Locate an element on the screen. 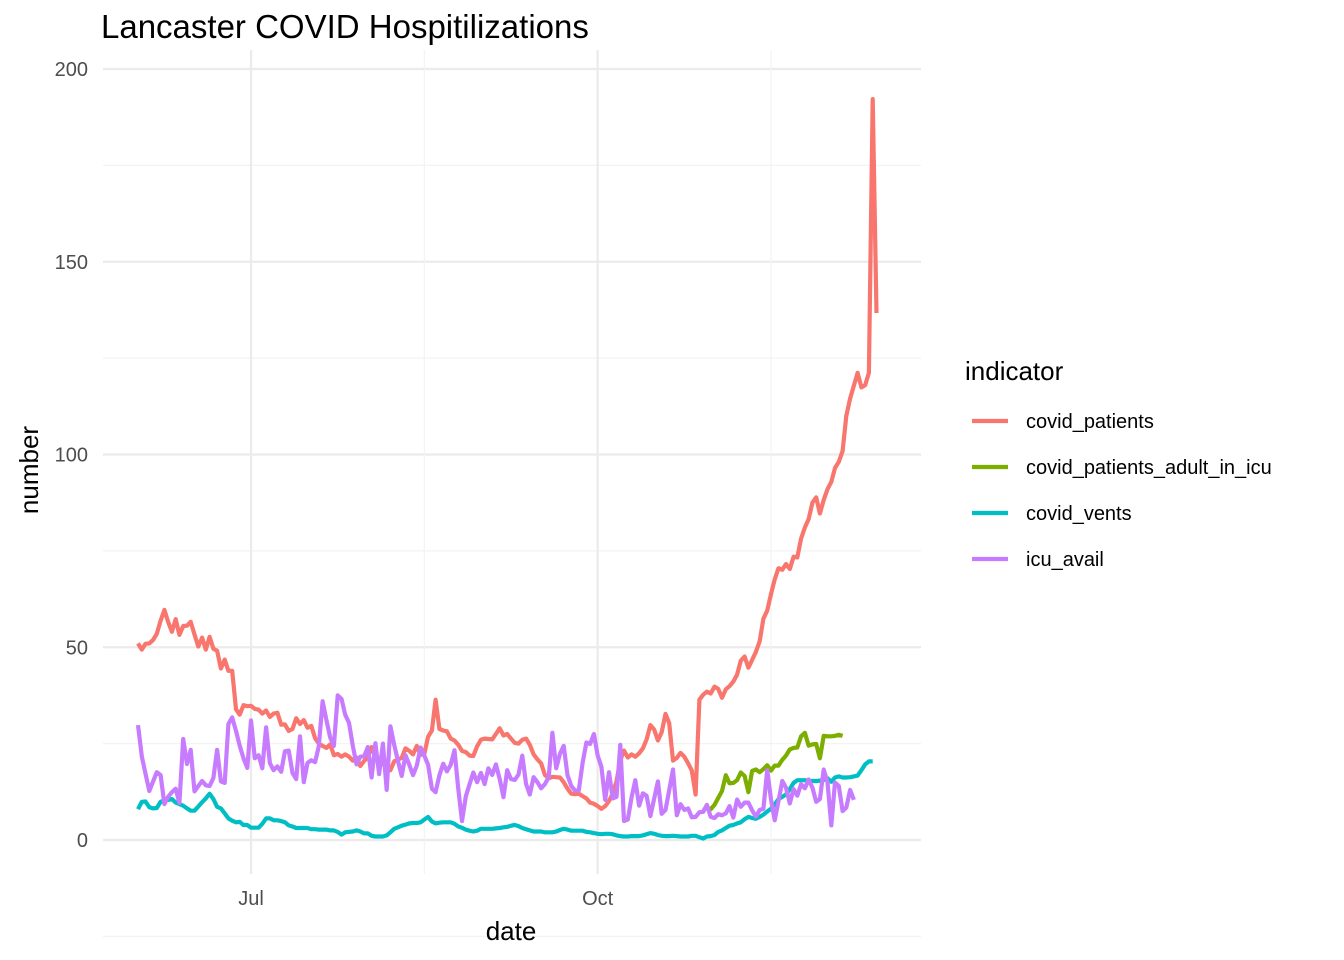 Image resolution: width=1344 pixels, height=960 pixels. chart-title: Lancaster COVID Hospitilizations is located at coordinates (345, 26).